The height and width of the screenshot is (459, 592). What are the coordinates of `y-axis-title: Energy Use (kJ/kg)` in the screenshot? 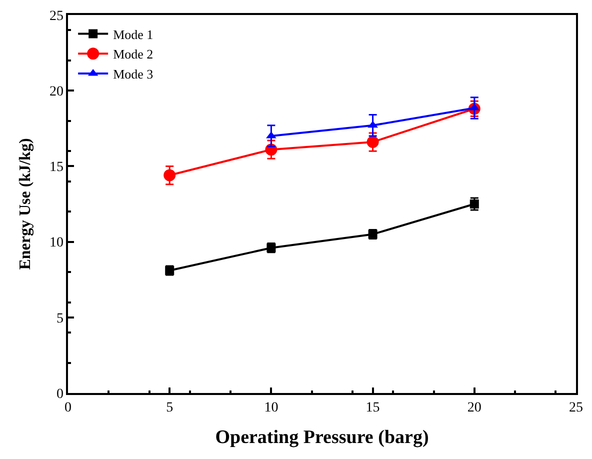 It's located at (25, 204).